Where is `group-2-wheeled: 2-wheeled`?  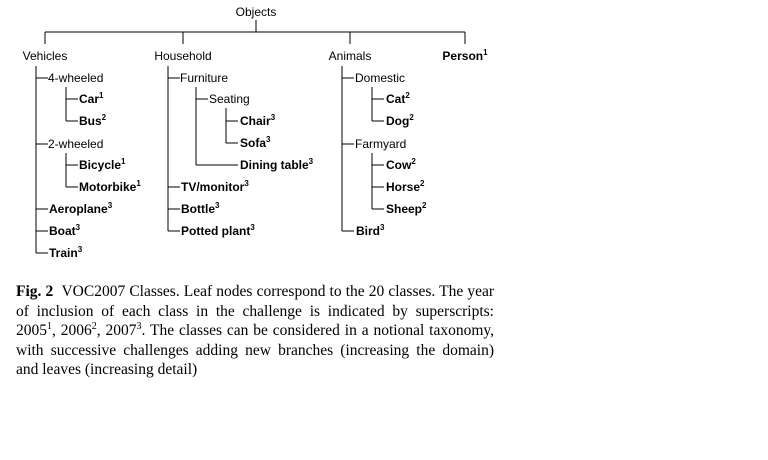 group-2-wheeled: 2-wheeled is located at coordinates (75, 144).